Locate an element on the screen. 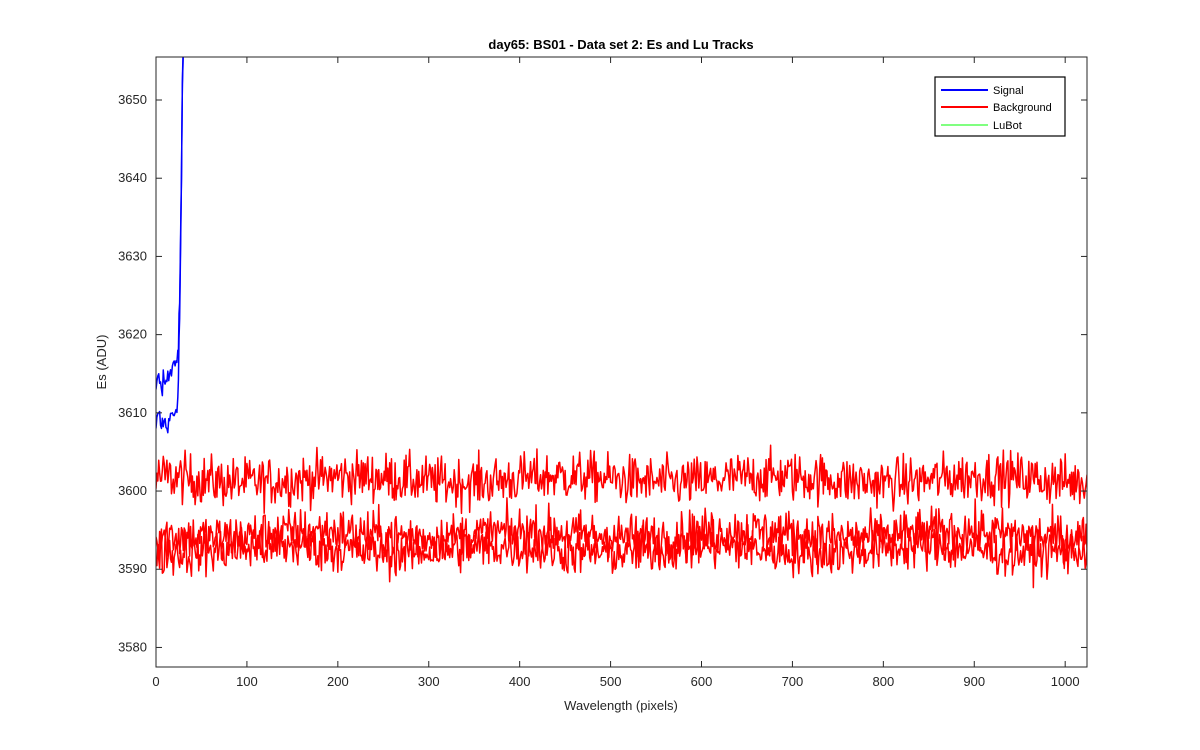 This screenshot has height=750, width=1200. y-tick-label: 3580 is located at coordinates (132, 646).